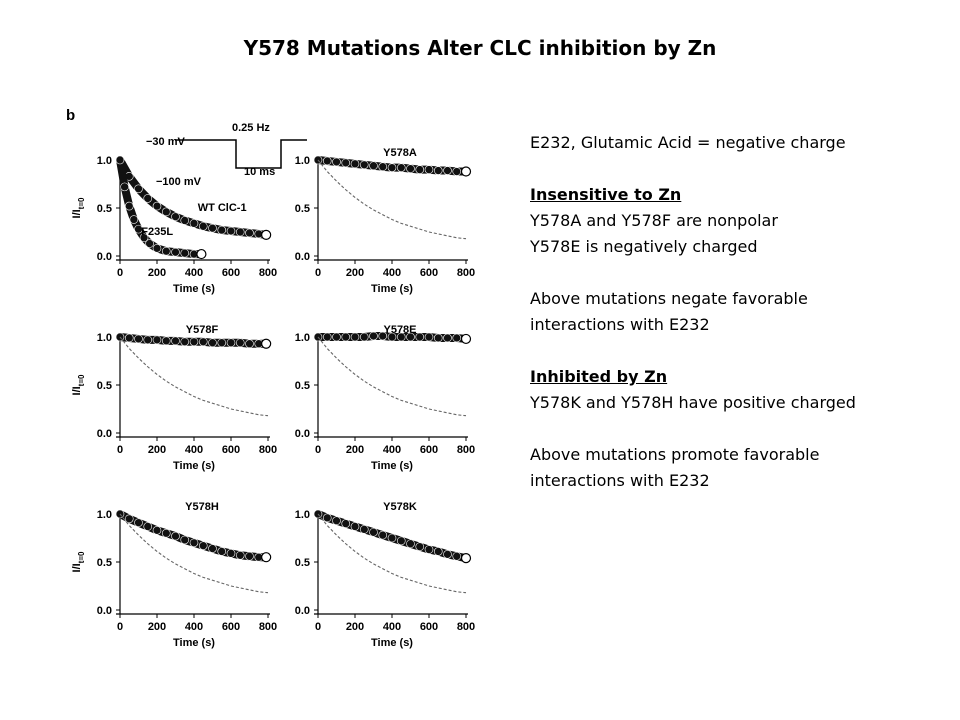 The height and width of the screenshot is (720, 960). Describe the element at coordinates (202, 330) in the screenshot. I see `chart-title: Y578F` at that location.